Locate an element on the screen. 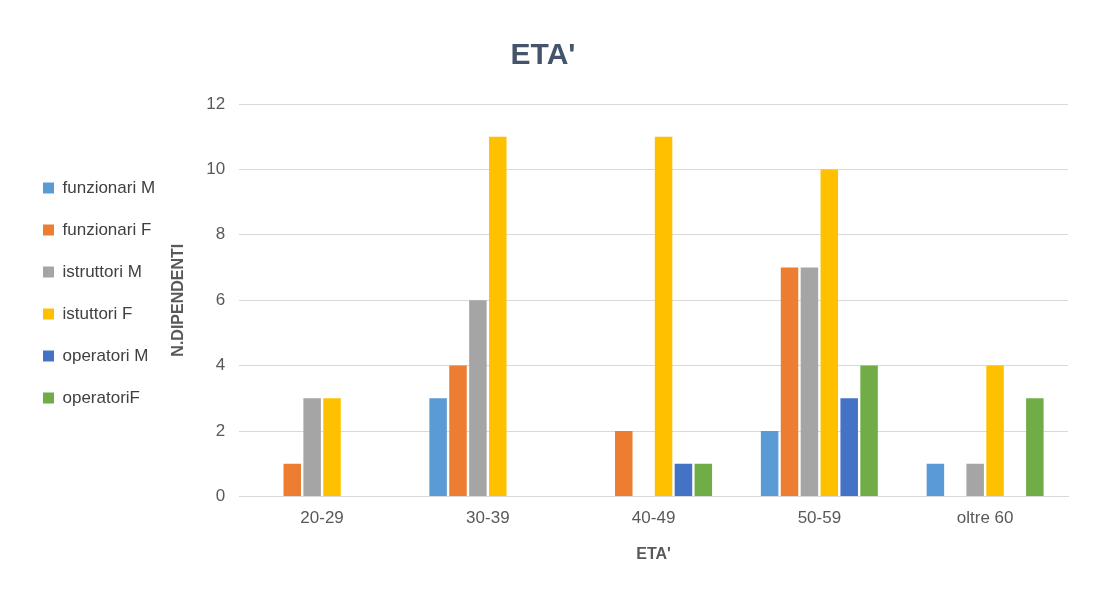  legend-label: funzionari F is located at coordinates (107, 229).